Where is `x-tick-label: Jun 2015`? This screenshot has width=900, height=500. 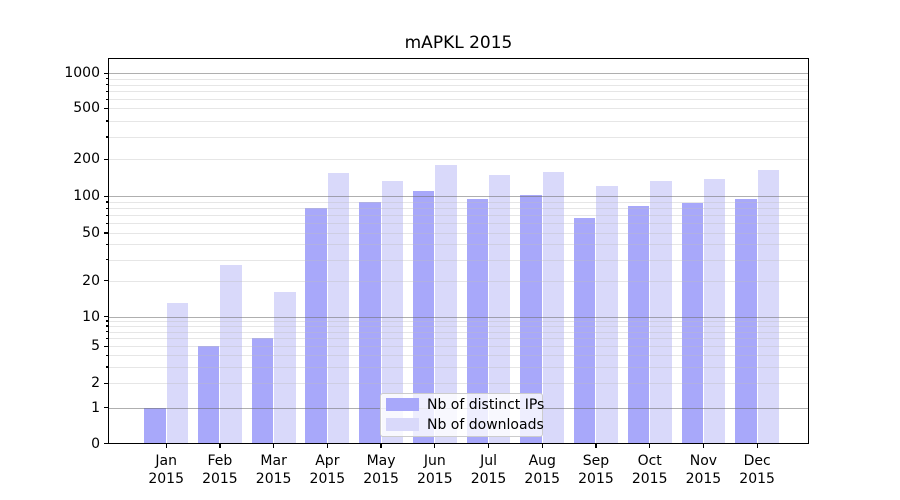 x-tick-label: Jun 2015 is located at coordinates (434, 470).